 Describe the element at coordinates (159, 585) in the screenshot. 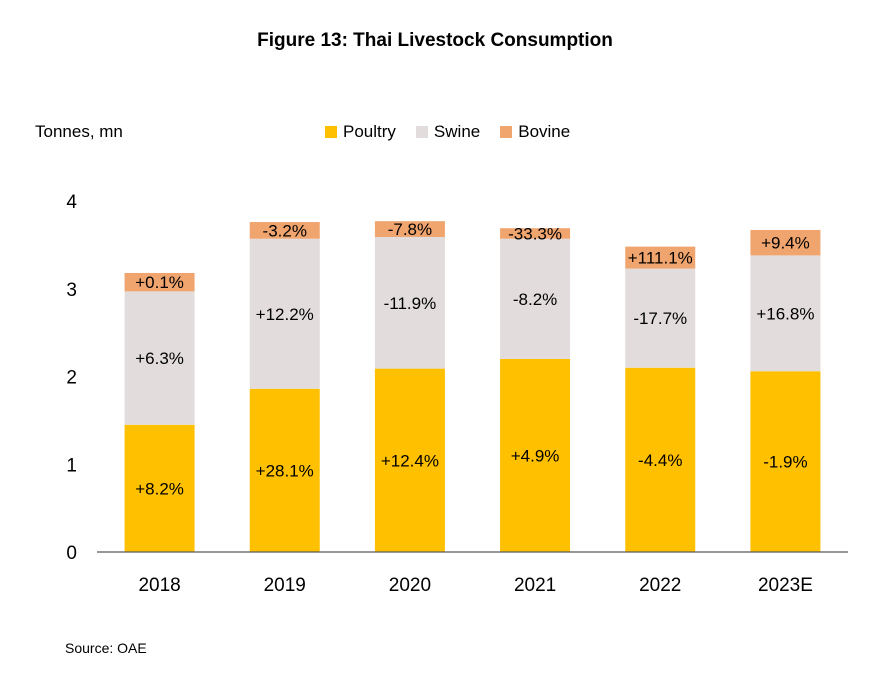

I see `x-tick-label: 2018` at that location.